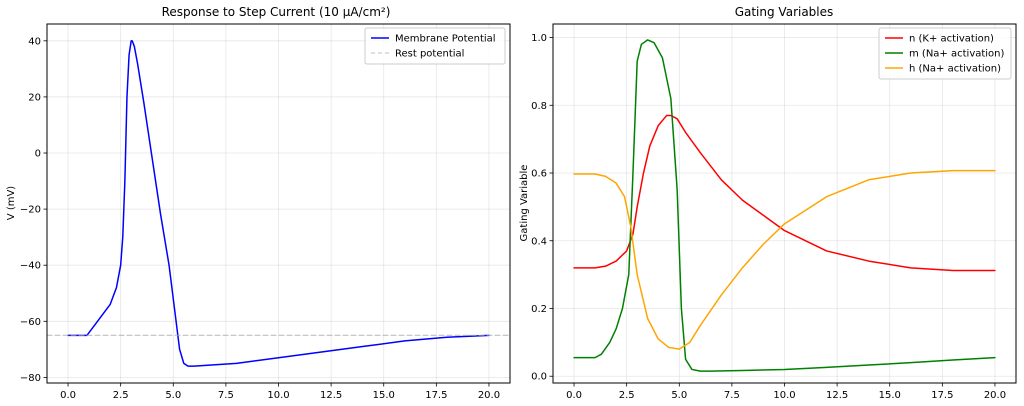 This screenshot has height=406, width=1024. Describe the element at coordinates (276, 12) in the screenshot. I see `voltage-chart-title: Response to Step Current (10 μA/cm²)` at that location.